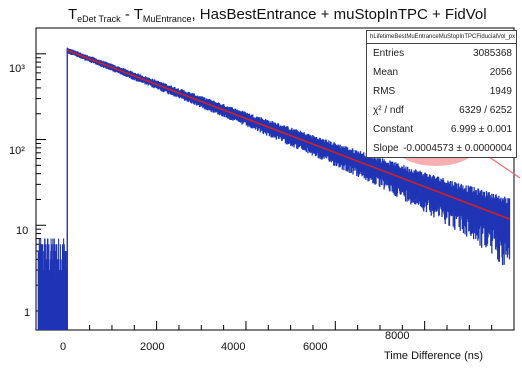 Image resolution: width=522 pixels, height=369 pixels. Describe the element at coordinates (397, 336) in the screenshot. I see `x-tick-label: 8000` at that location.